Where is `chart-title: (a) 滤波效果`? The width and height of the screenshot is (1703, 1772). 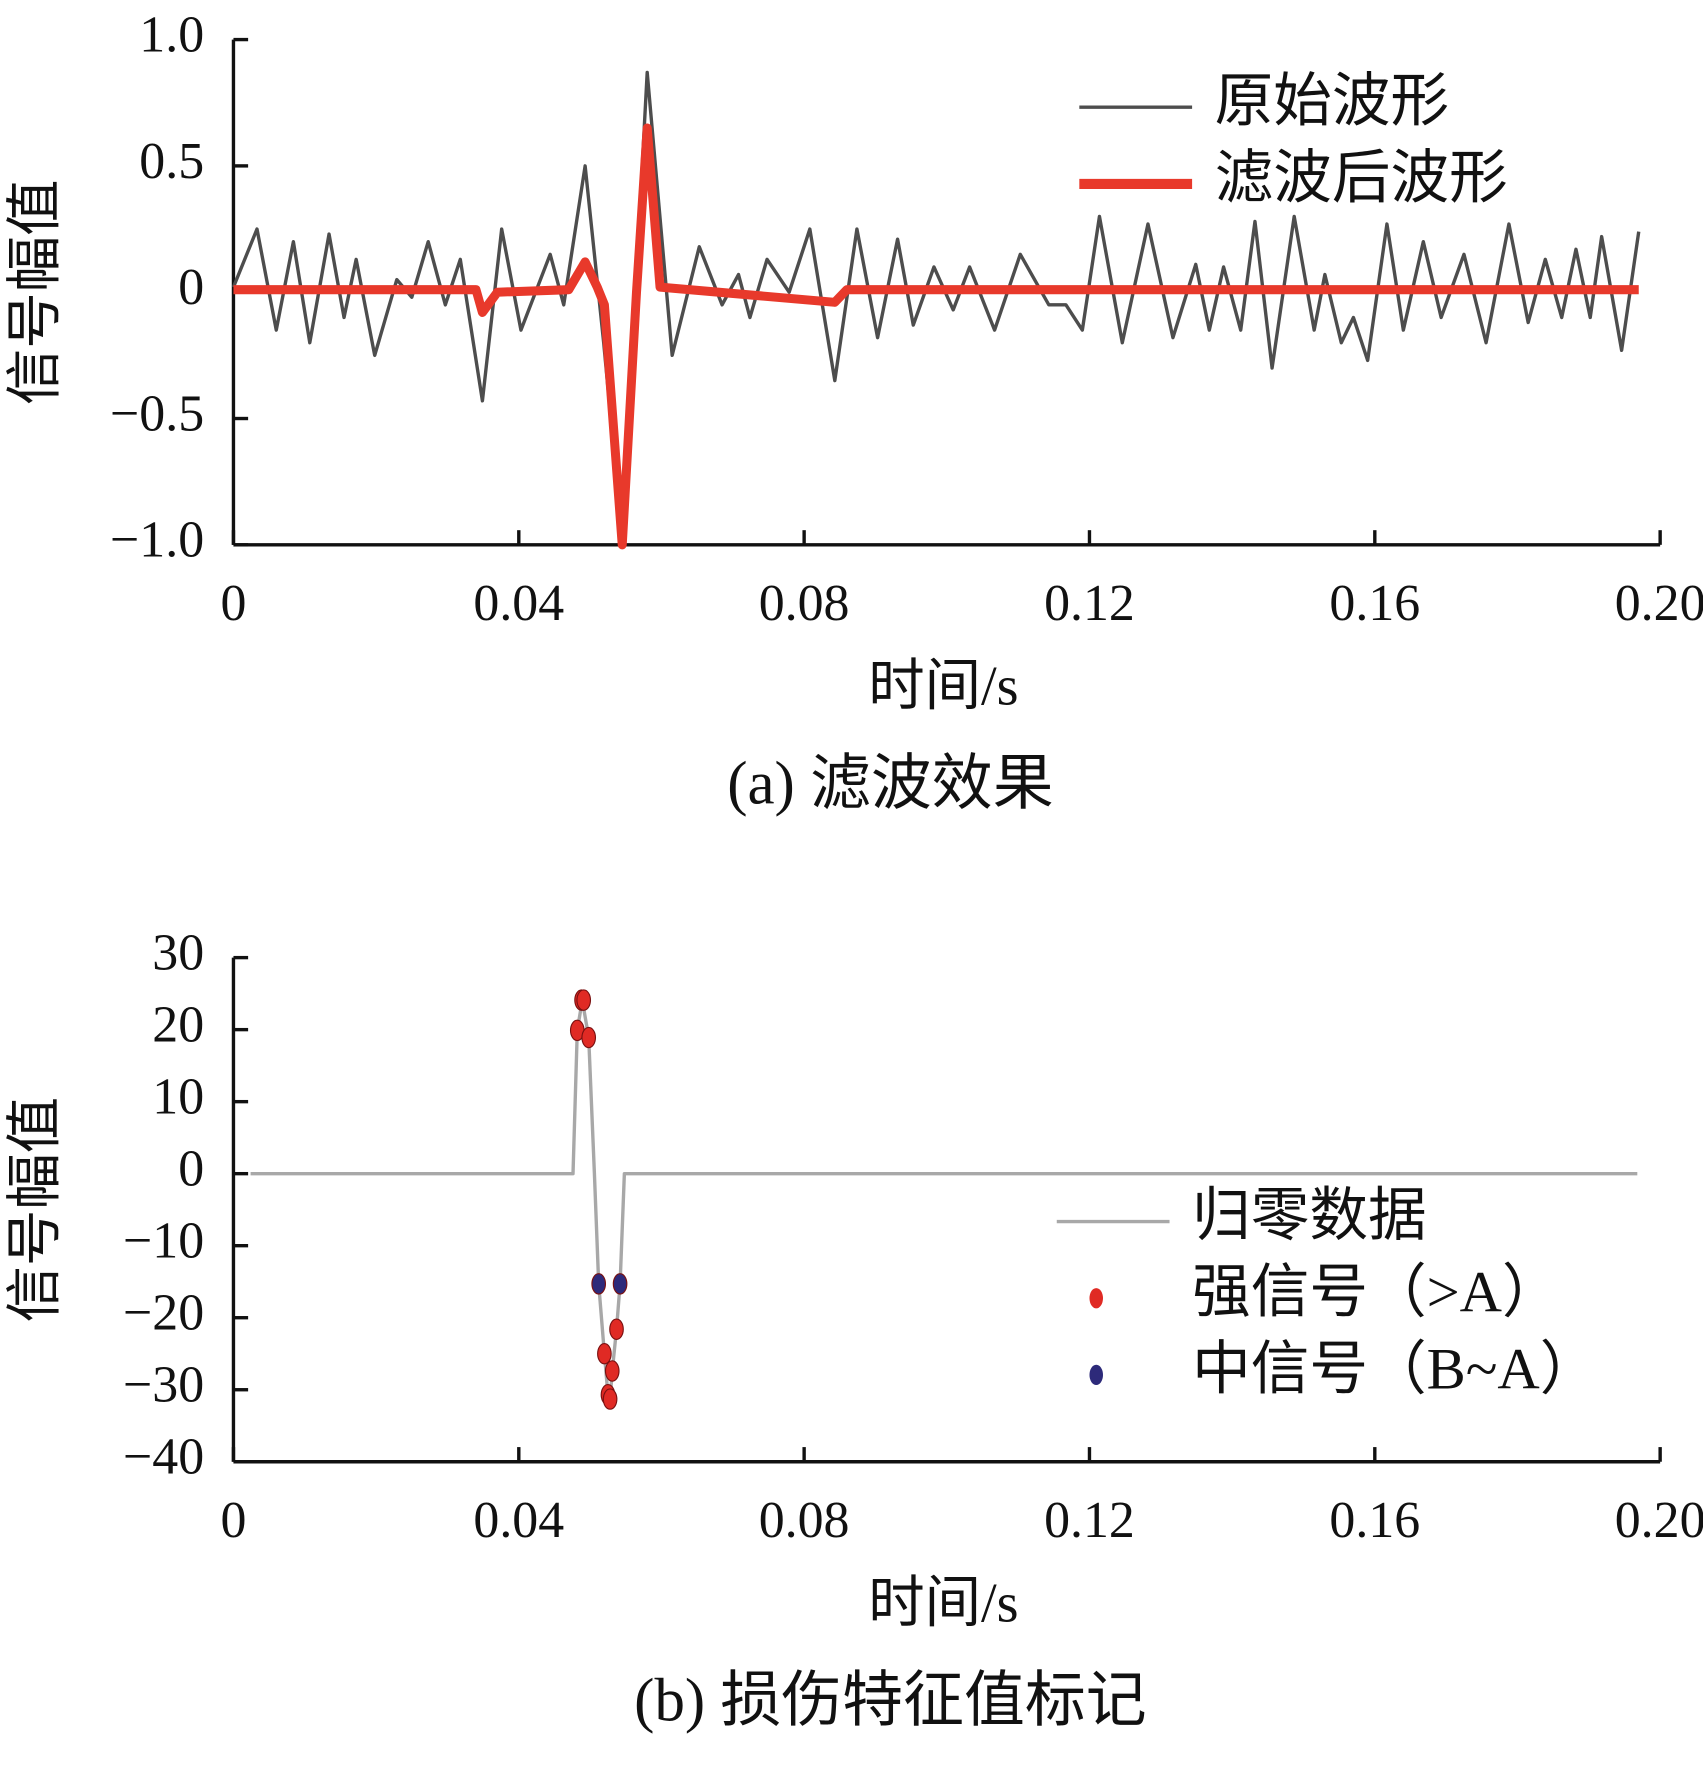
chart-title: (a) 滤波效果 is located at coordinates (890, 784).